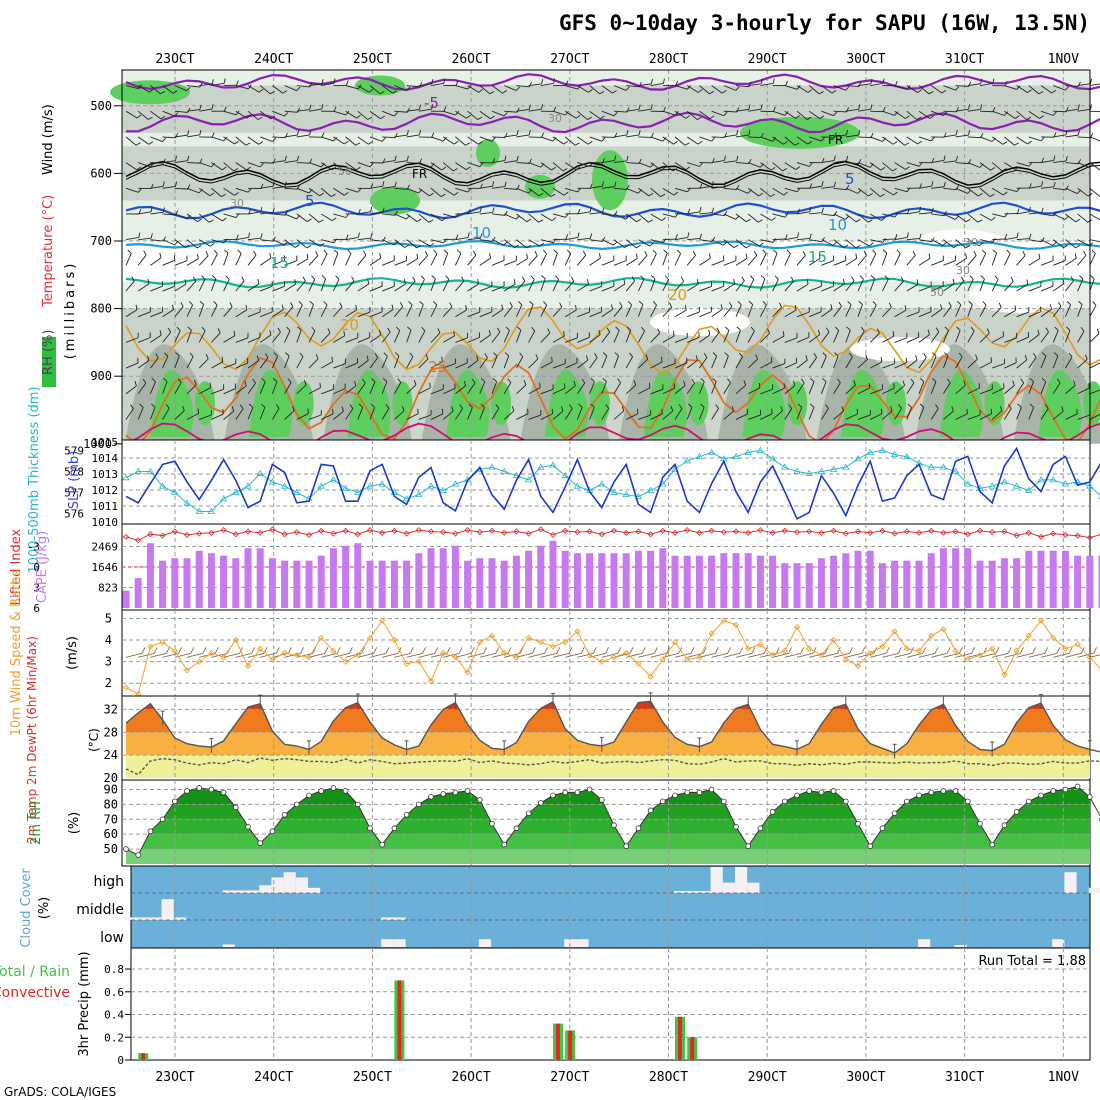  What do you see at coordinates (865, 1077) in the screenshot?
I see `bottom-date-label: 30OCT` at bounding box center [865, 1077].